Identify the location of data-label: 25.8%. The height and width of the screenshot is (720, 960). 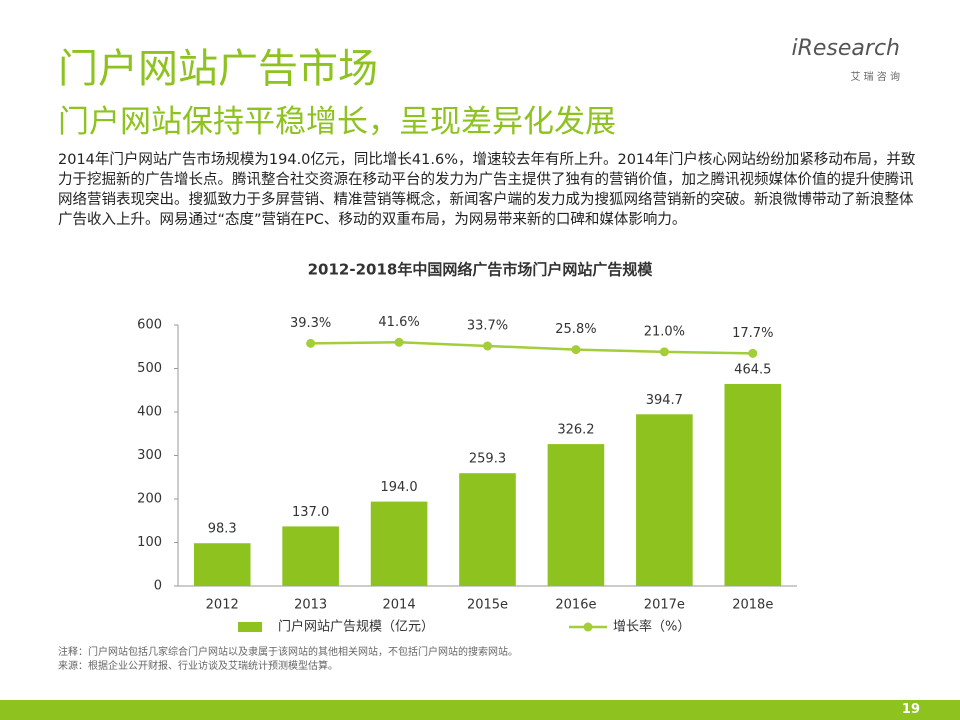
(575, 329).